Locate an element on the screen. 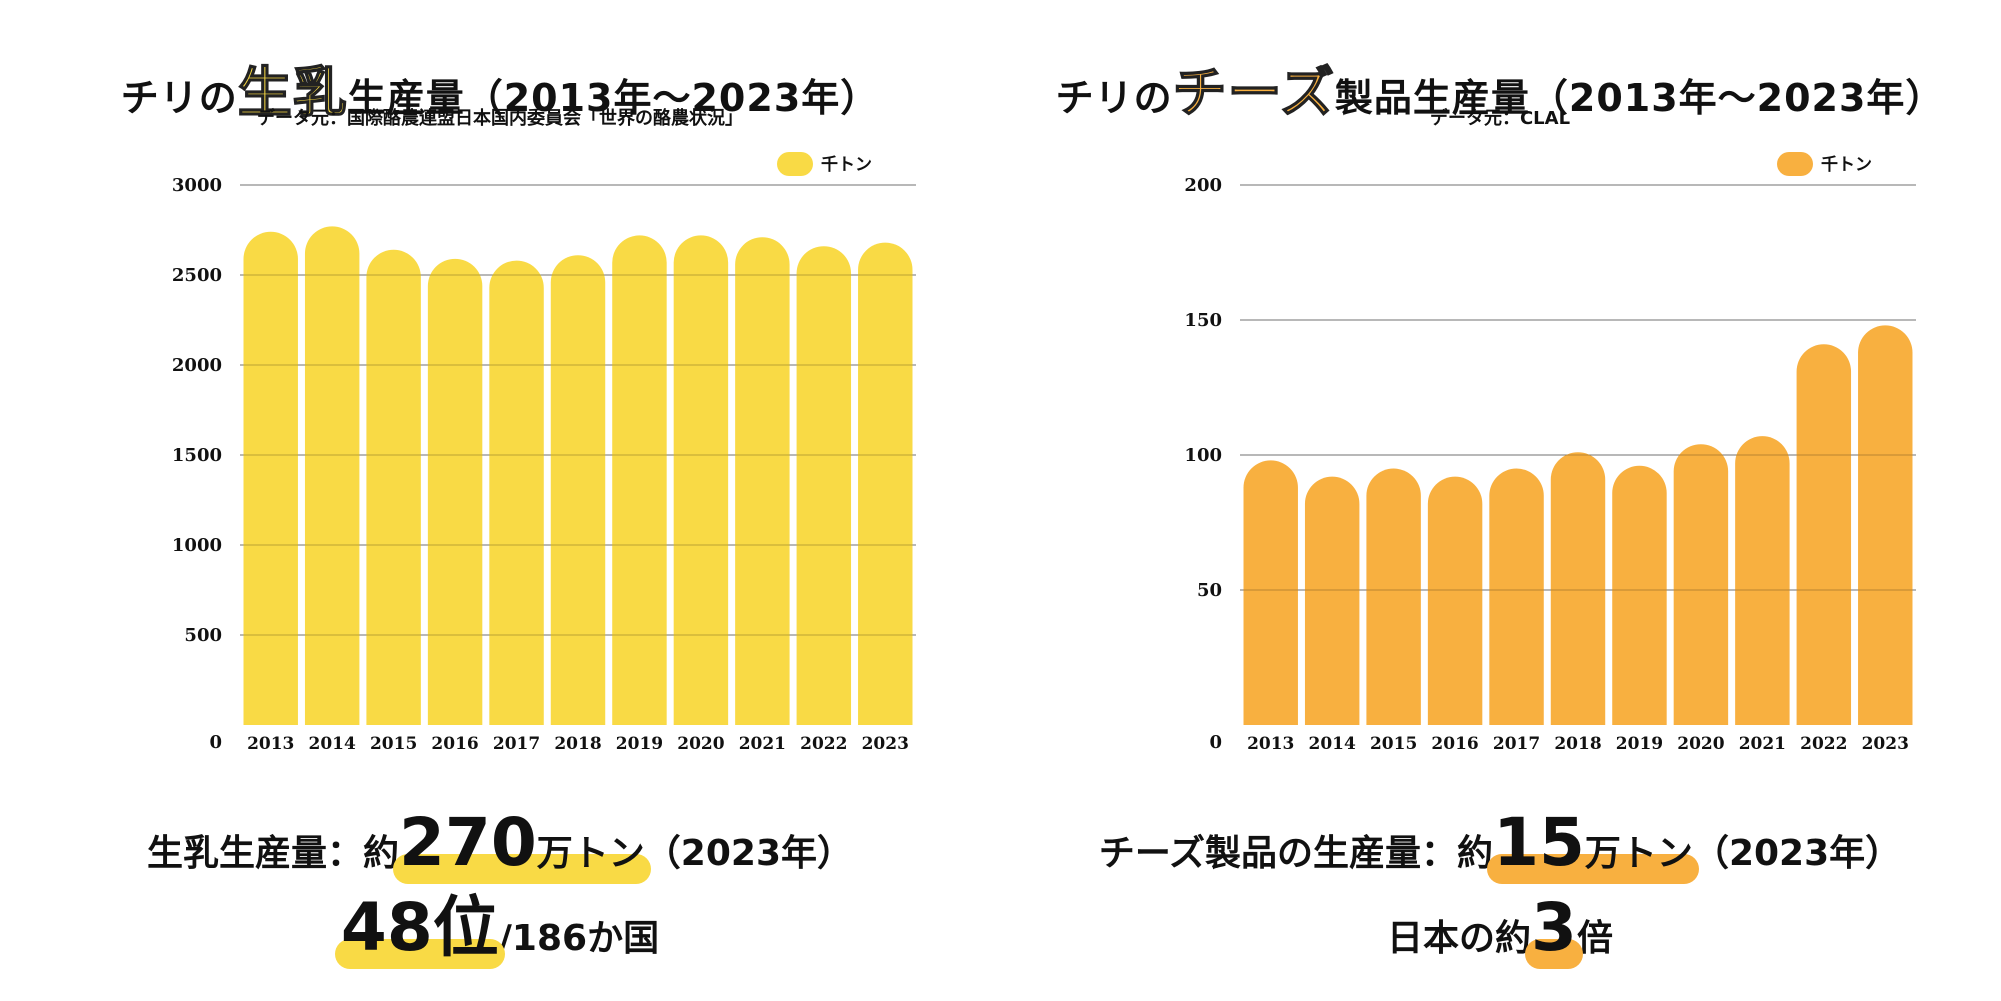  milk-chart-source: データ元：国際酪農連盟日本国内委員会「世界の酪農状況」 is located at coordinates (500, 118).